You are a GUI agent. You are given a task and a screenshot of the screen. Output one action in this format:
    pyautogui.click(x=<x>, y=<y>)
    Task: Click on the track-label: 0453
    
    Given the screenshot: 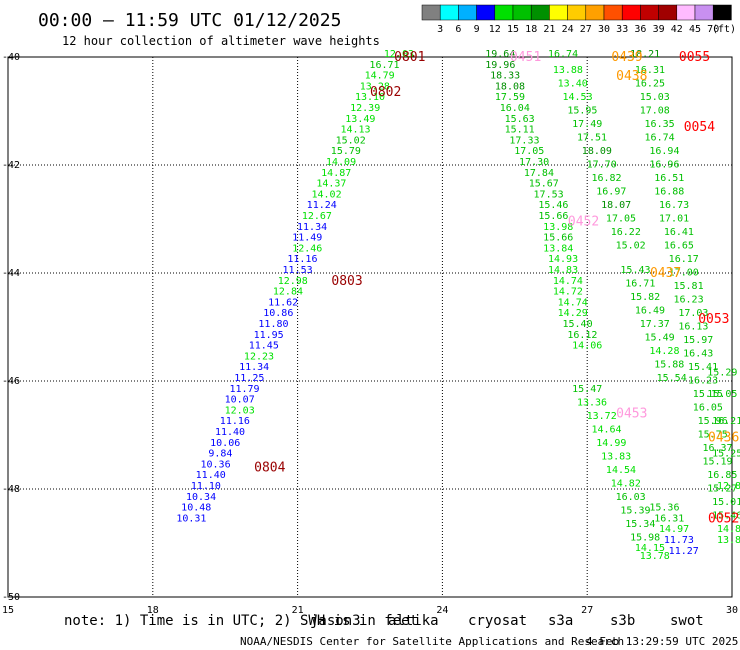 What is the action you would take?
    pyautogui.click(x=631, y=413)
    